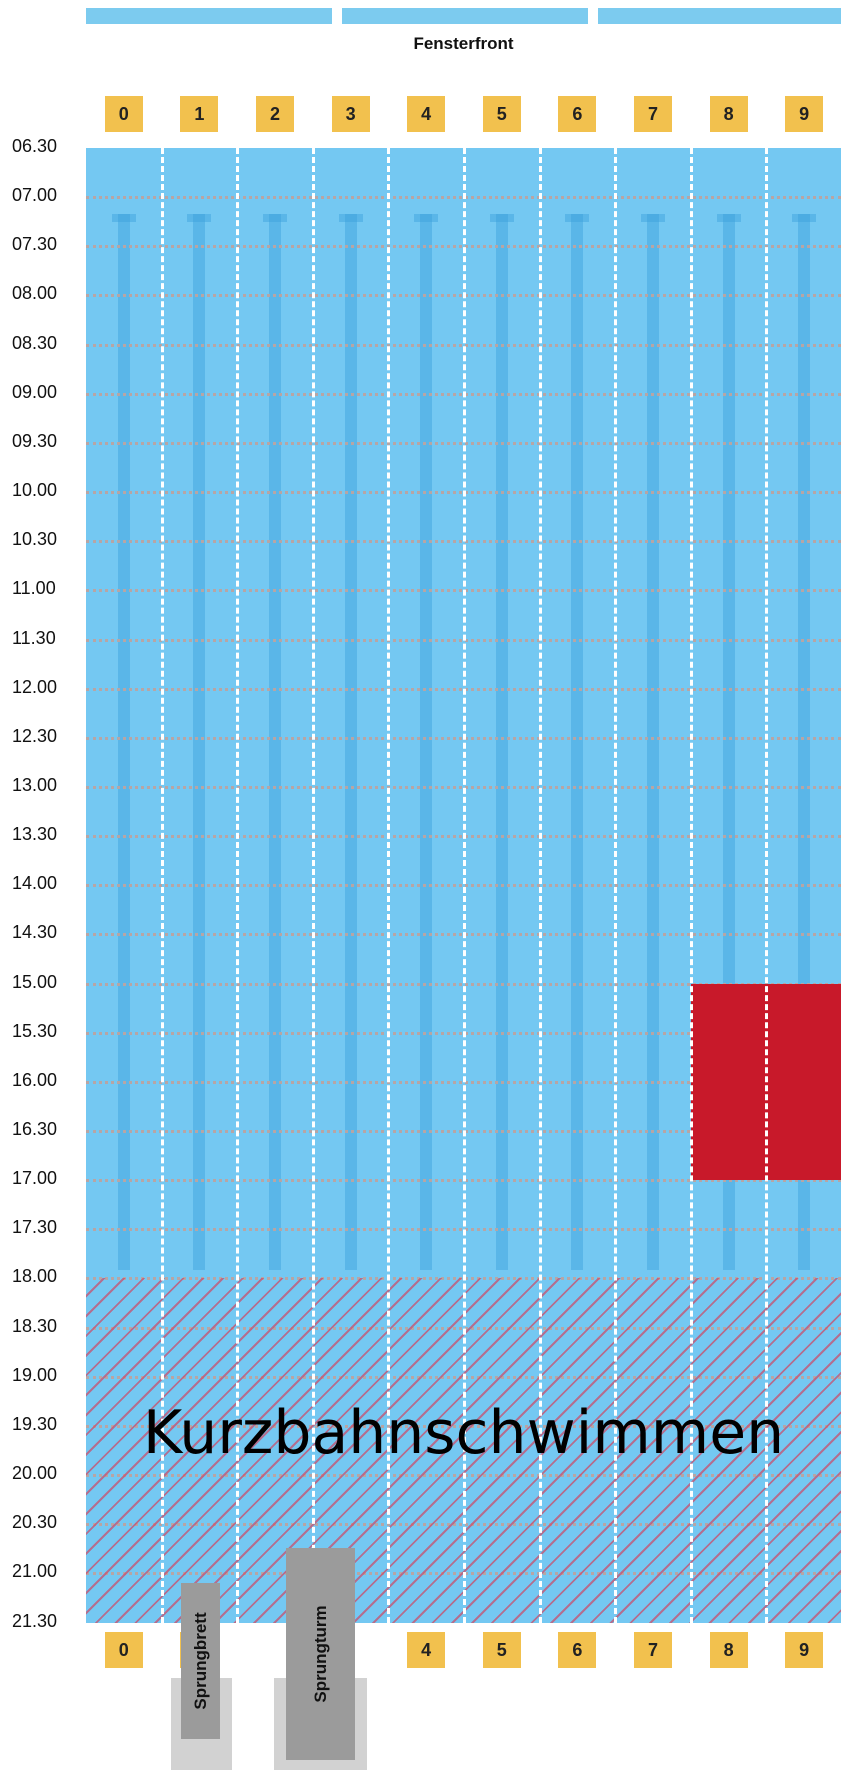 Image resolution: width=841 pixels, height=1770 pixels. I want to click on lane-badge-top-8: 8, so click(728, 114).